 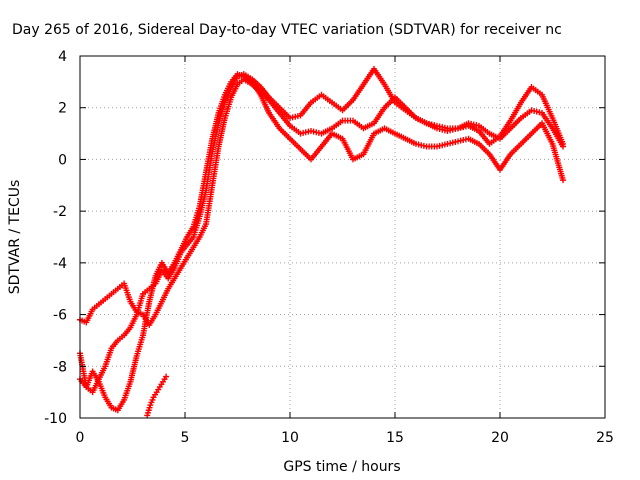 What do you see at coordinates (290, 438) in the screenshot?
I see `x-tick-label: 10` at bounding box center [290, 438].